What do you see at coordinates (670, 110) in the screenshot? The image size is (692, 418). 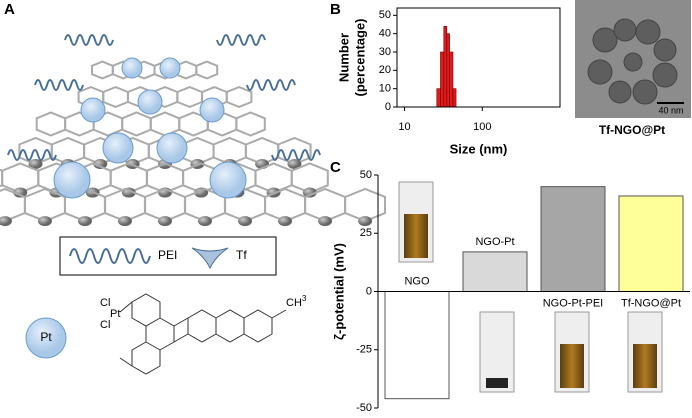 I see `scale-label: 40 nm` at bounding box center [670, 110].